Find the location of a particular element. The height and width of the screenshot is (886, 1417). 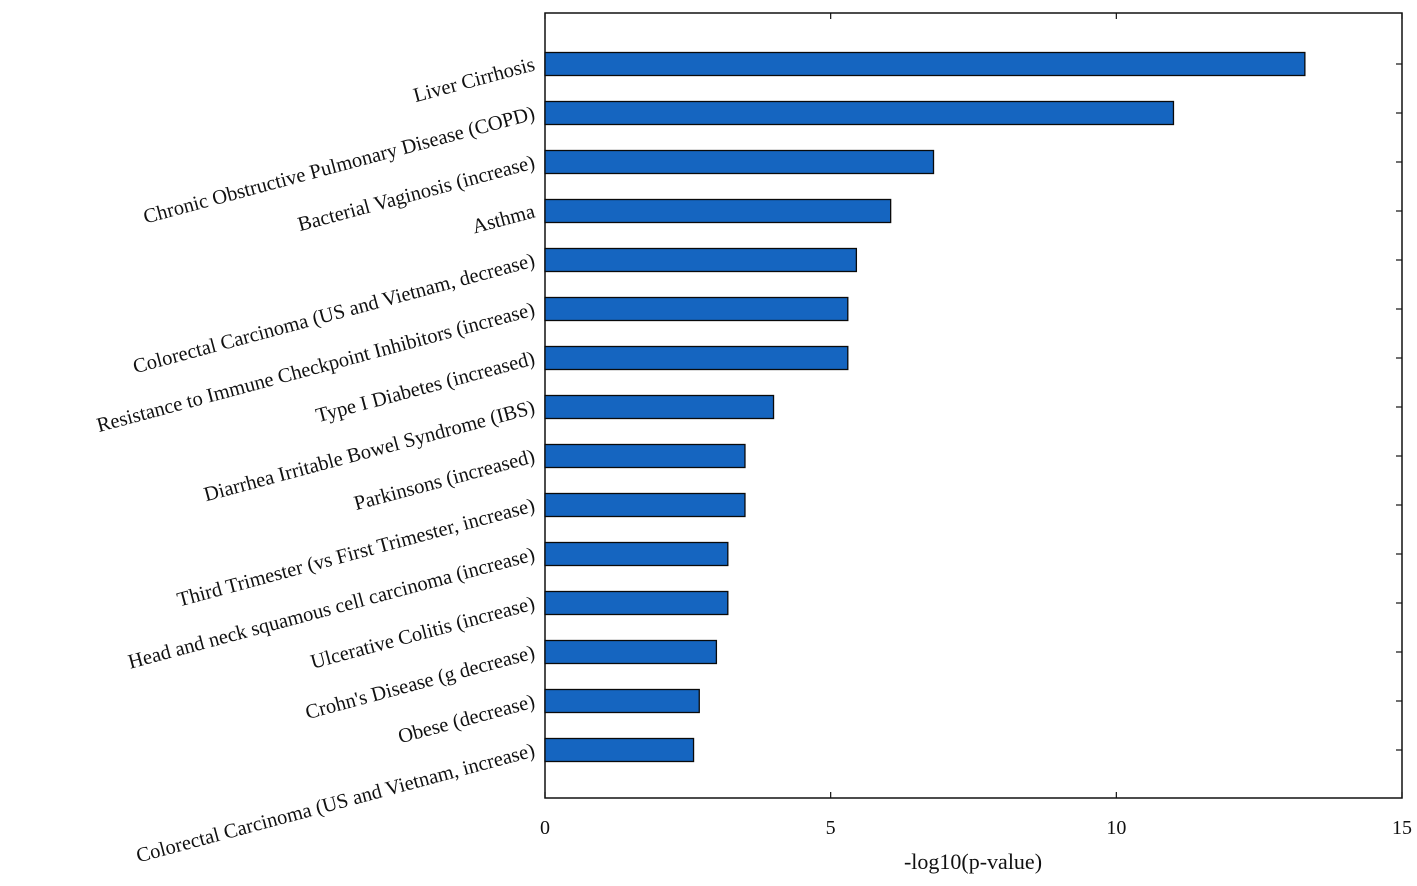

x-tick-label: 5 is located at coordinates (831, 828).